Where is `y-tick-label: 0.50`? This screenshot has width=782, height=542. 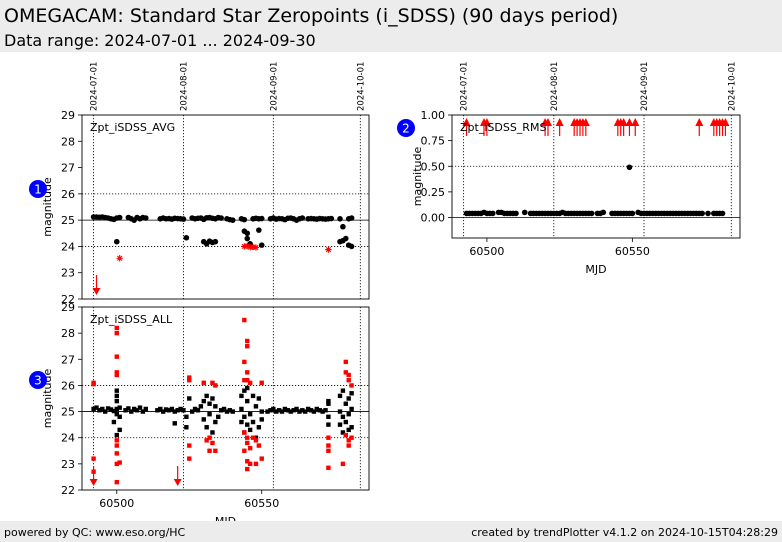
y-tick-label: 0.50 is located at coordinates (433, 166).